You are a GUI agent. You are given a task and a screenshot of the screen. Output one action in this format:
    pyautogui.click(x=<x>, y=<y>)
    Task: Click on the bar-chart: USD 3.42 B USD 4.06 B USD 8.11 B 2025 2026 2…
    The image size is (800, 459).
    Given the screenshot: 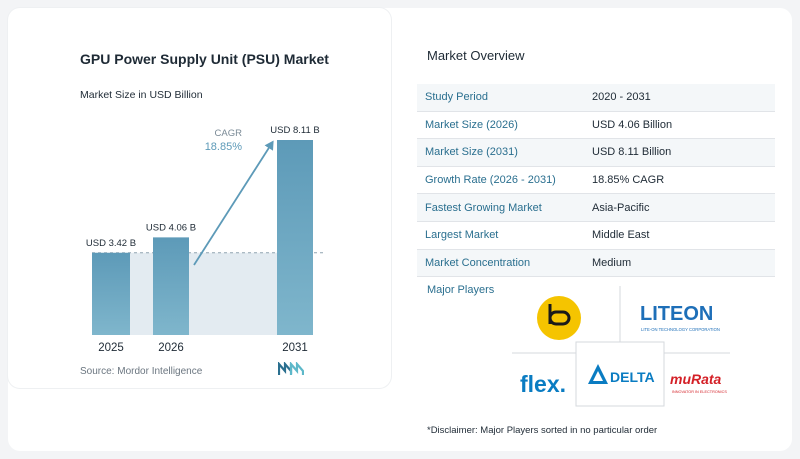 What is the action you would take?
    pyautogui.click(x=204, y=239)
    